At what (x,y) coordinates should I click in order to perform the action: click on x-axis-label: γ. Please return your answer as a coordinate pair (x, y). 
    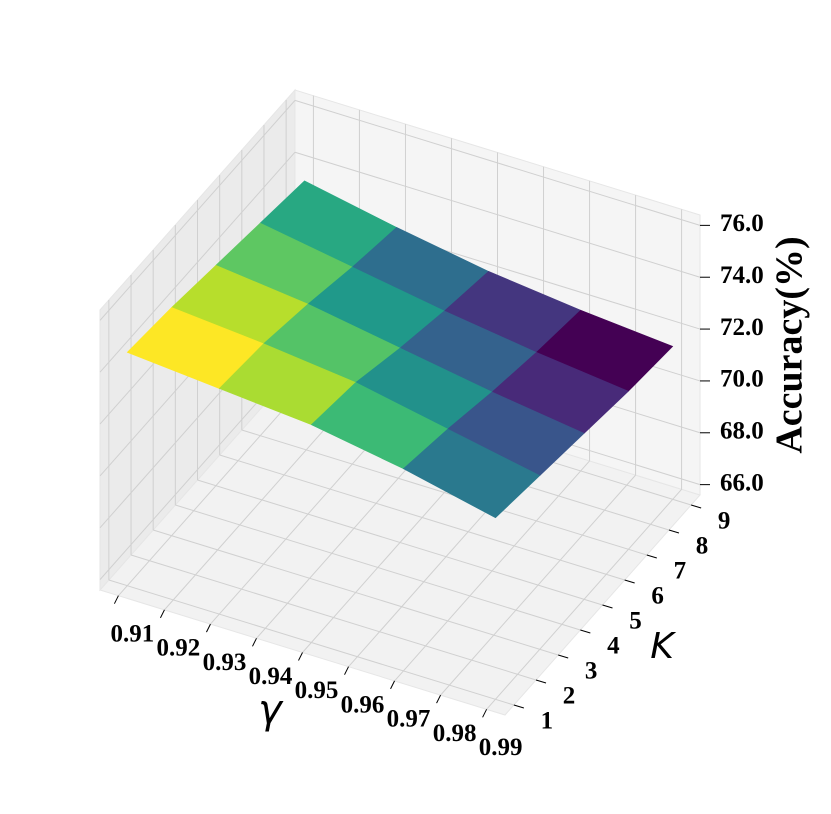
    Looking at the image, I should click on (271, 710).